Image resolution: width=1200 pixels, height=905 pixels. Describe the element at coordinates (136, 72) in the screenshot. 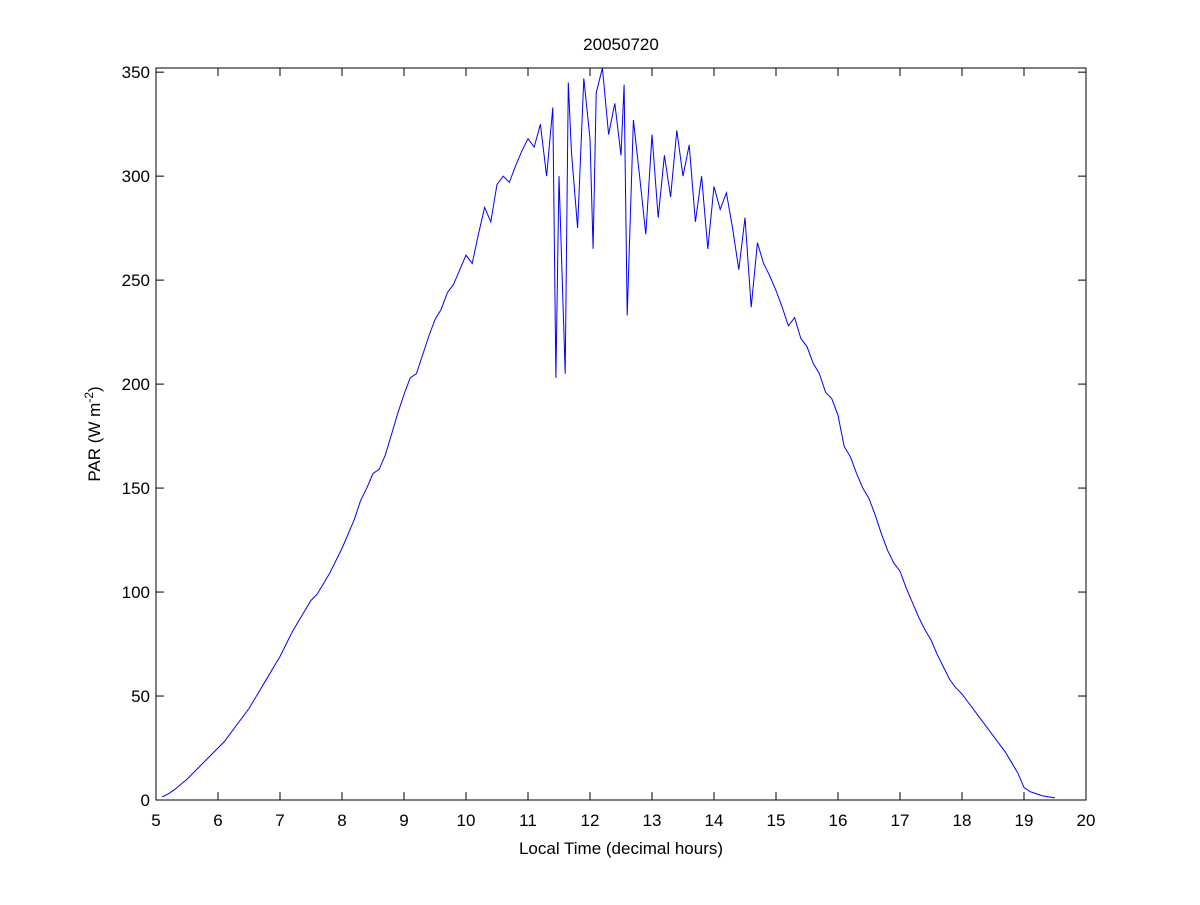

I see `y-tick-label: 350` at that location.